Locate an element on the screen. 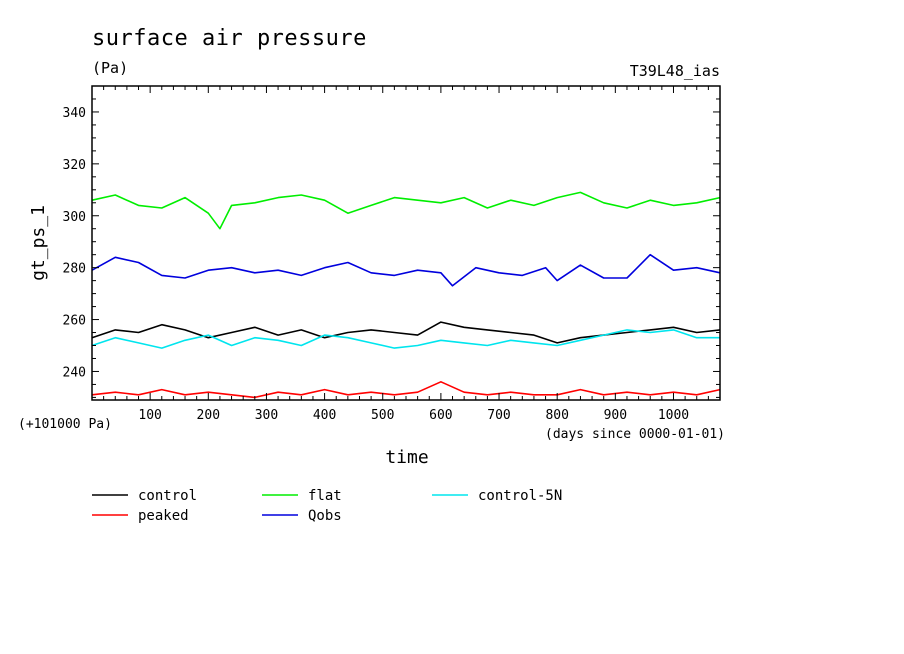  series-line-qobs is located at coordinates (406, 270).